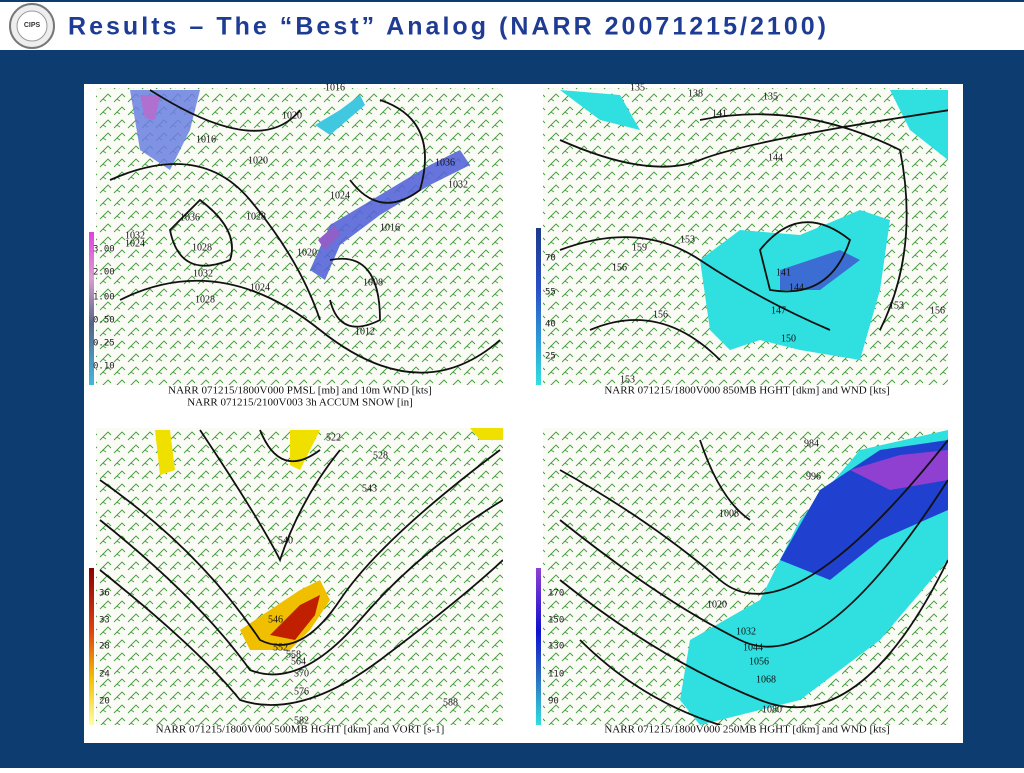 The height and width of the screenshot is (773, 1024). What do you see at coordinates (104, 594) in the screenshot?
I see `colorbar-label: 36` at bounding box center [104, 594].